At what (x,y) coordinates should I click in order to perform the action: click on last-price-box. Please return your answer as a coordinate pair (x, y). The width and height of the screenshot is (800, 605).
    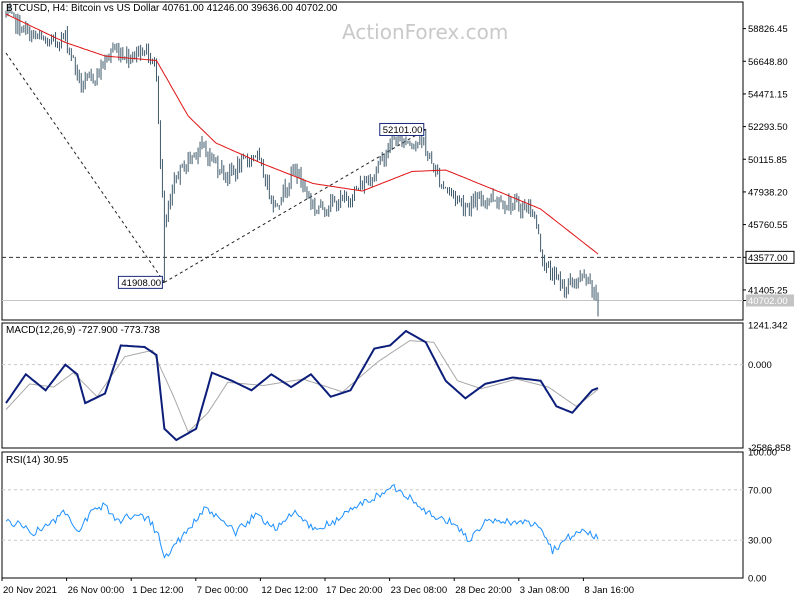
    Looking at the image, I should click on (770, 300).